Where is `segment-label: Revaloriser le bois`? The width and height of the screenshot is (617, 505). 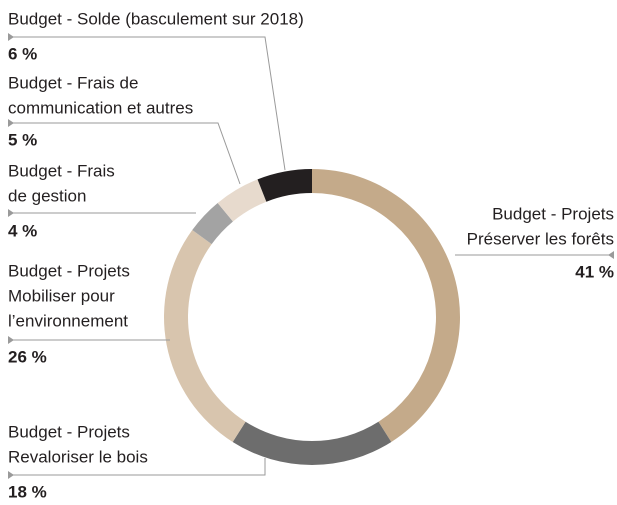 segment-label: Revaloriser le bois is located at coordinates (78, 456).